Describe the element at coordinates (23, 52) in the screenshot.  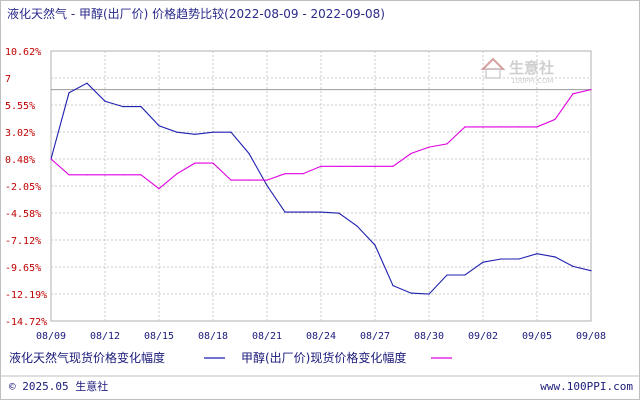
I see `y-tick-label: 10.62%` at that location.